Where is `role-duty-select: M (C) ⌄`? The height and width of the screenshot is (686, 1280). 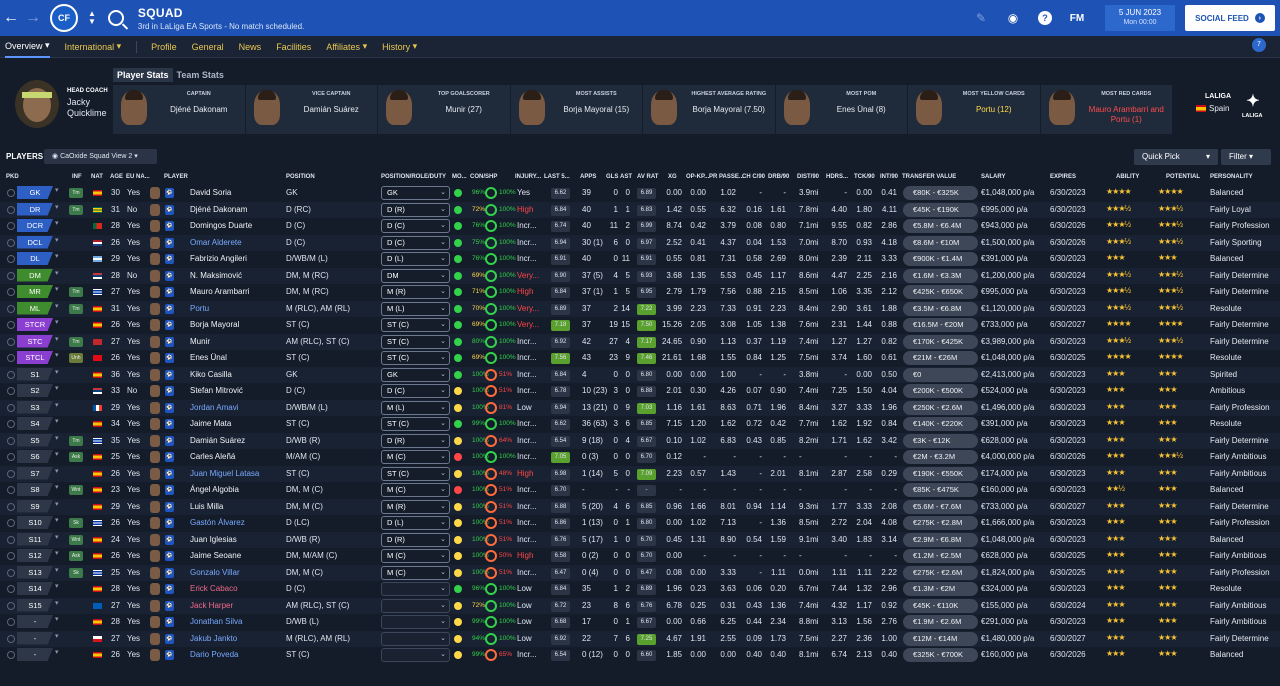
role-duty-select: M (C) ⌄ is located at coordinates (415, 457).